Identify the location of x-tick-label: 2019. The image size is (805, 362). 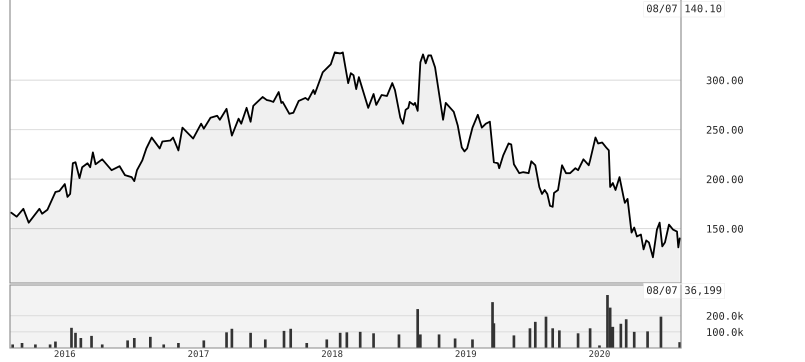
(466, 354).